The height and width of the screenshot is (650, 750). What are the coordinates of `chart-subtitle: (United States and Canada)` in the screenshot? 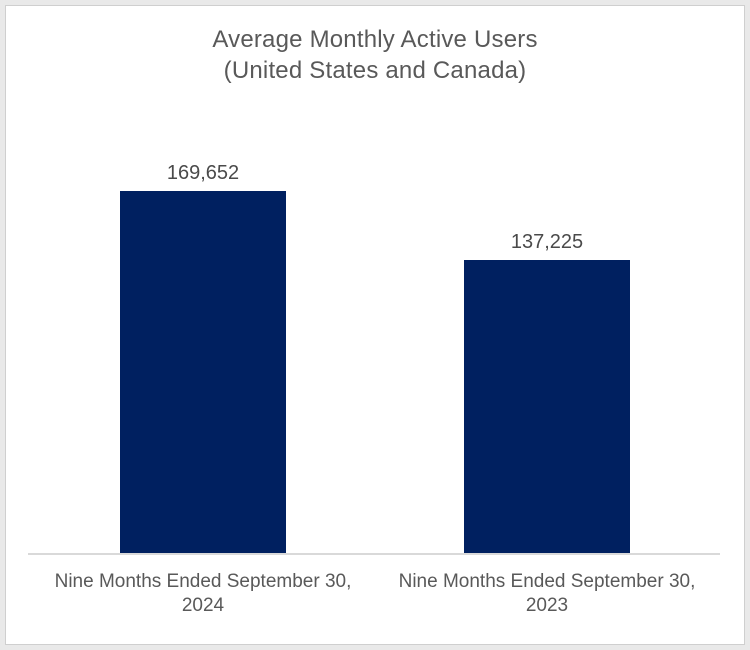 It's located at (375, 70).